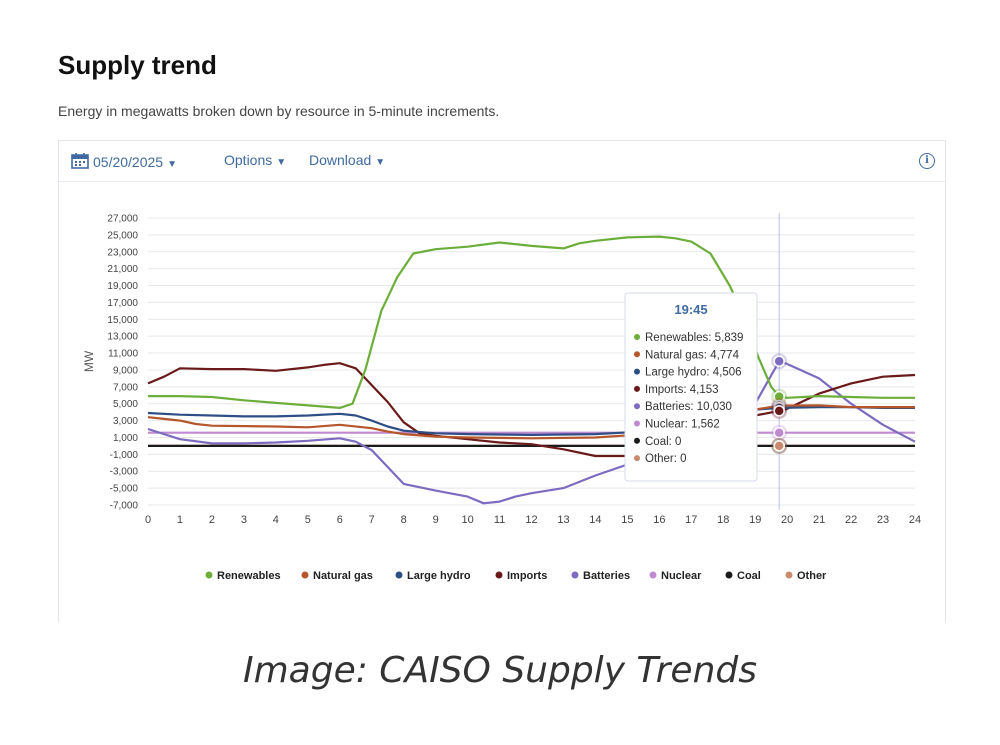 This screenshot has width=1000, height=745. I want to click on series-line-natural-gas, so click(531, 422).